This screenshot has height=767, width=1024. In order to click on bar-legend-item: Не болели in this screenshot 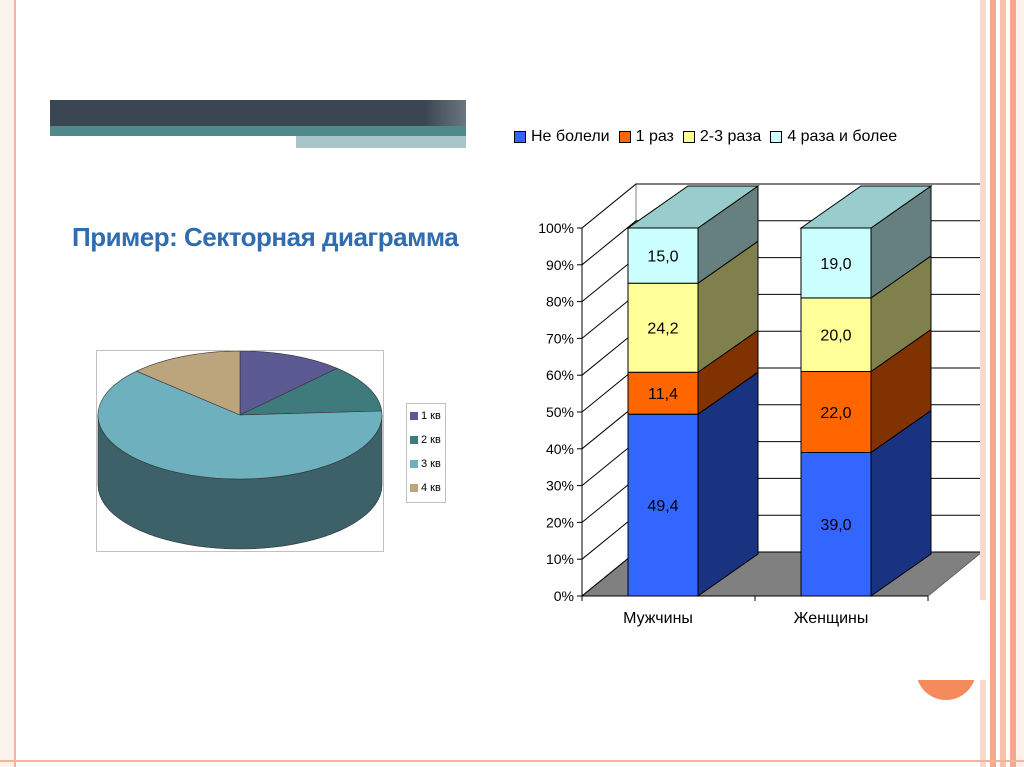, I will do `click(562, 137)`.